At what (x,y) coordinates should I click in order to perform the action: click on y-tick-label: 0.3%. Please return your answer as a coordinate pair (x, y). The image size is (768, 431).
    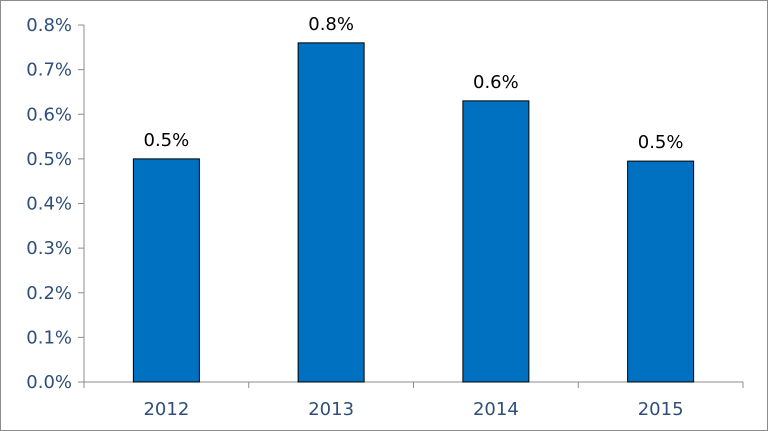
    Looking at the image, I should click on (49, 248).